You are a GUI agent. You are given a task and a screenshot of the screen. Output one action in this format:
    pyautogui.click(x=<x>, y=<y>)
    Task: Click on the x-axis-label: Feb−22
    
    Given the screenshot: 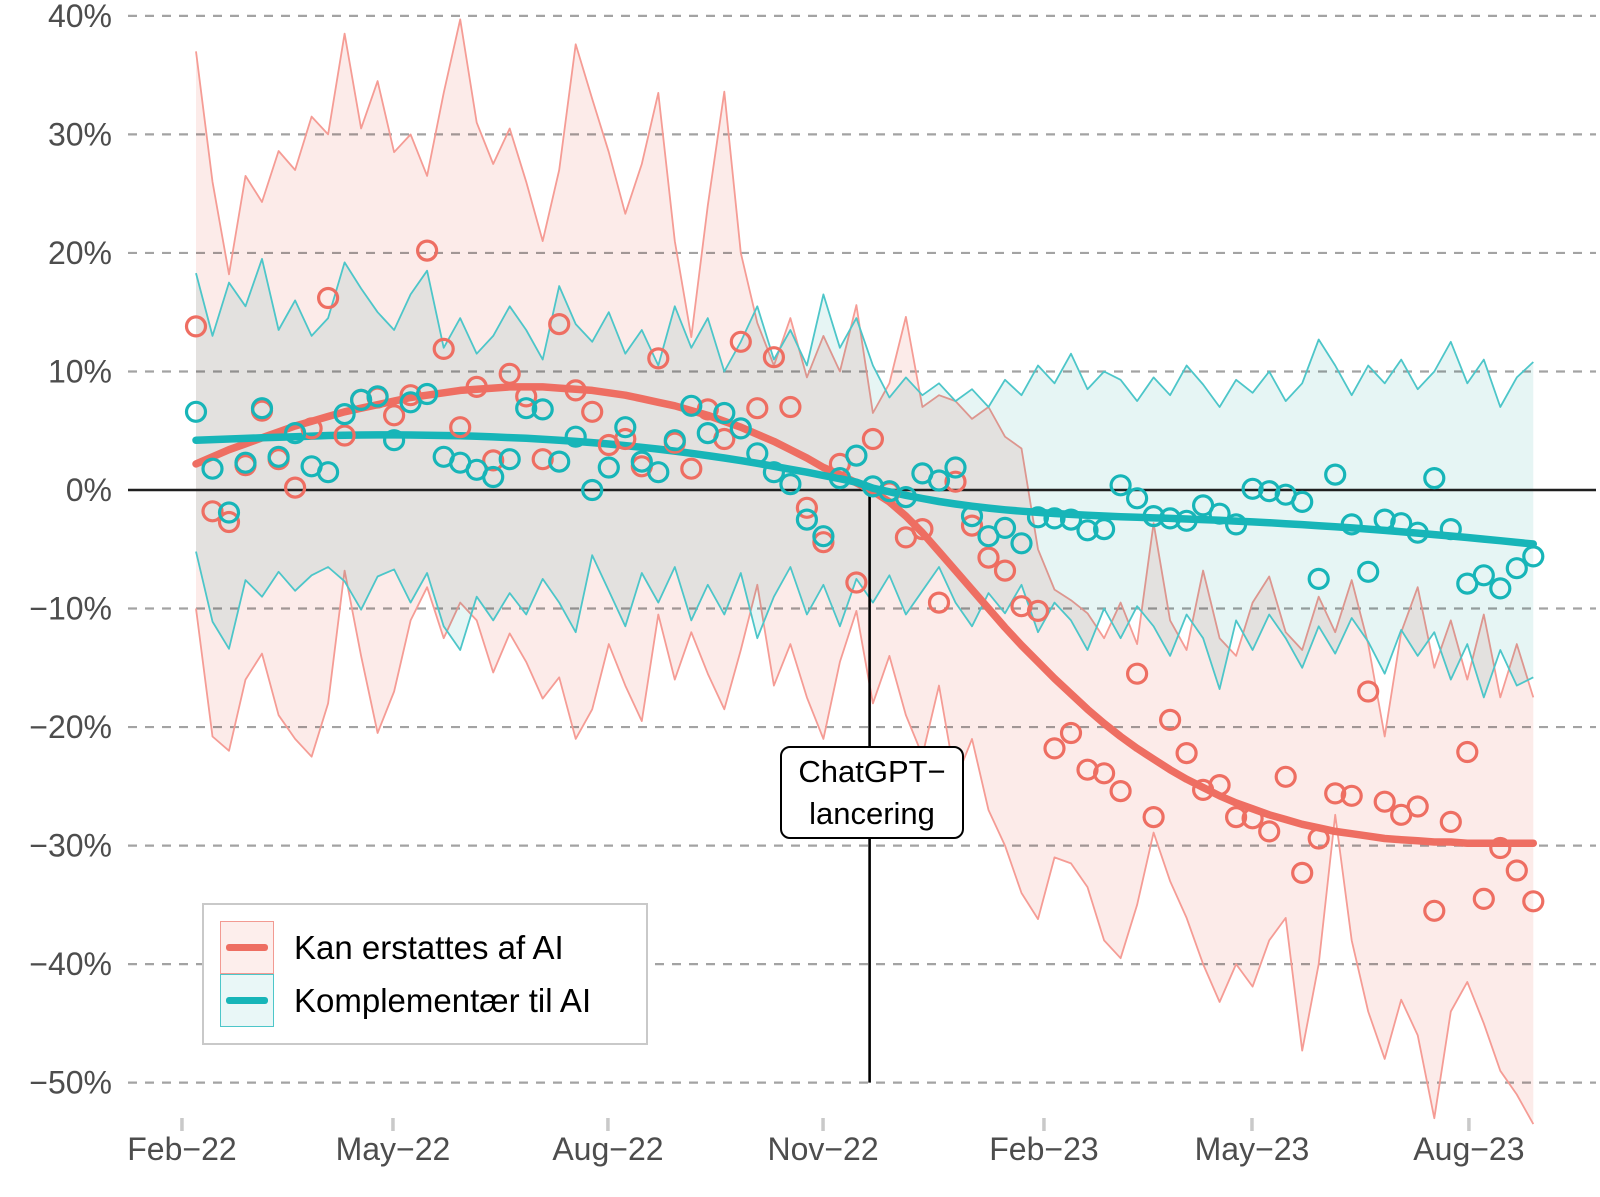 What is the action you would take?
    pyautogui.click(x=181, y=1149)
    